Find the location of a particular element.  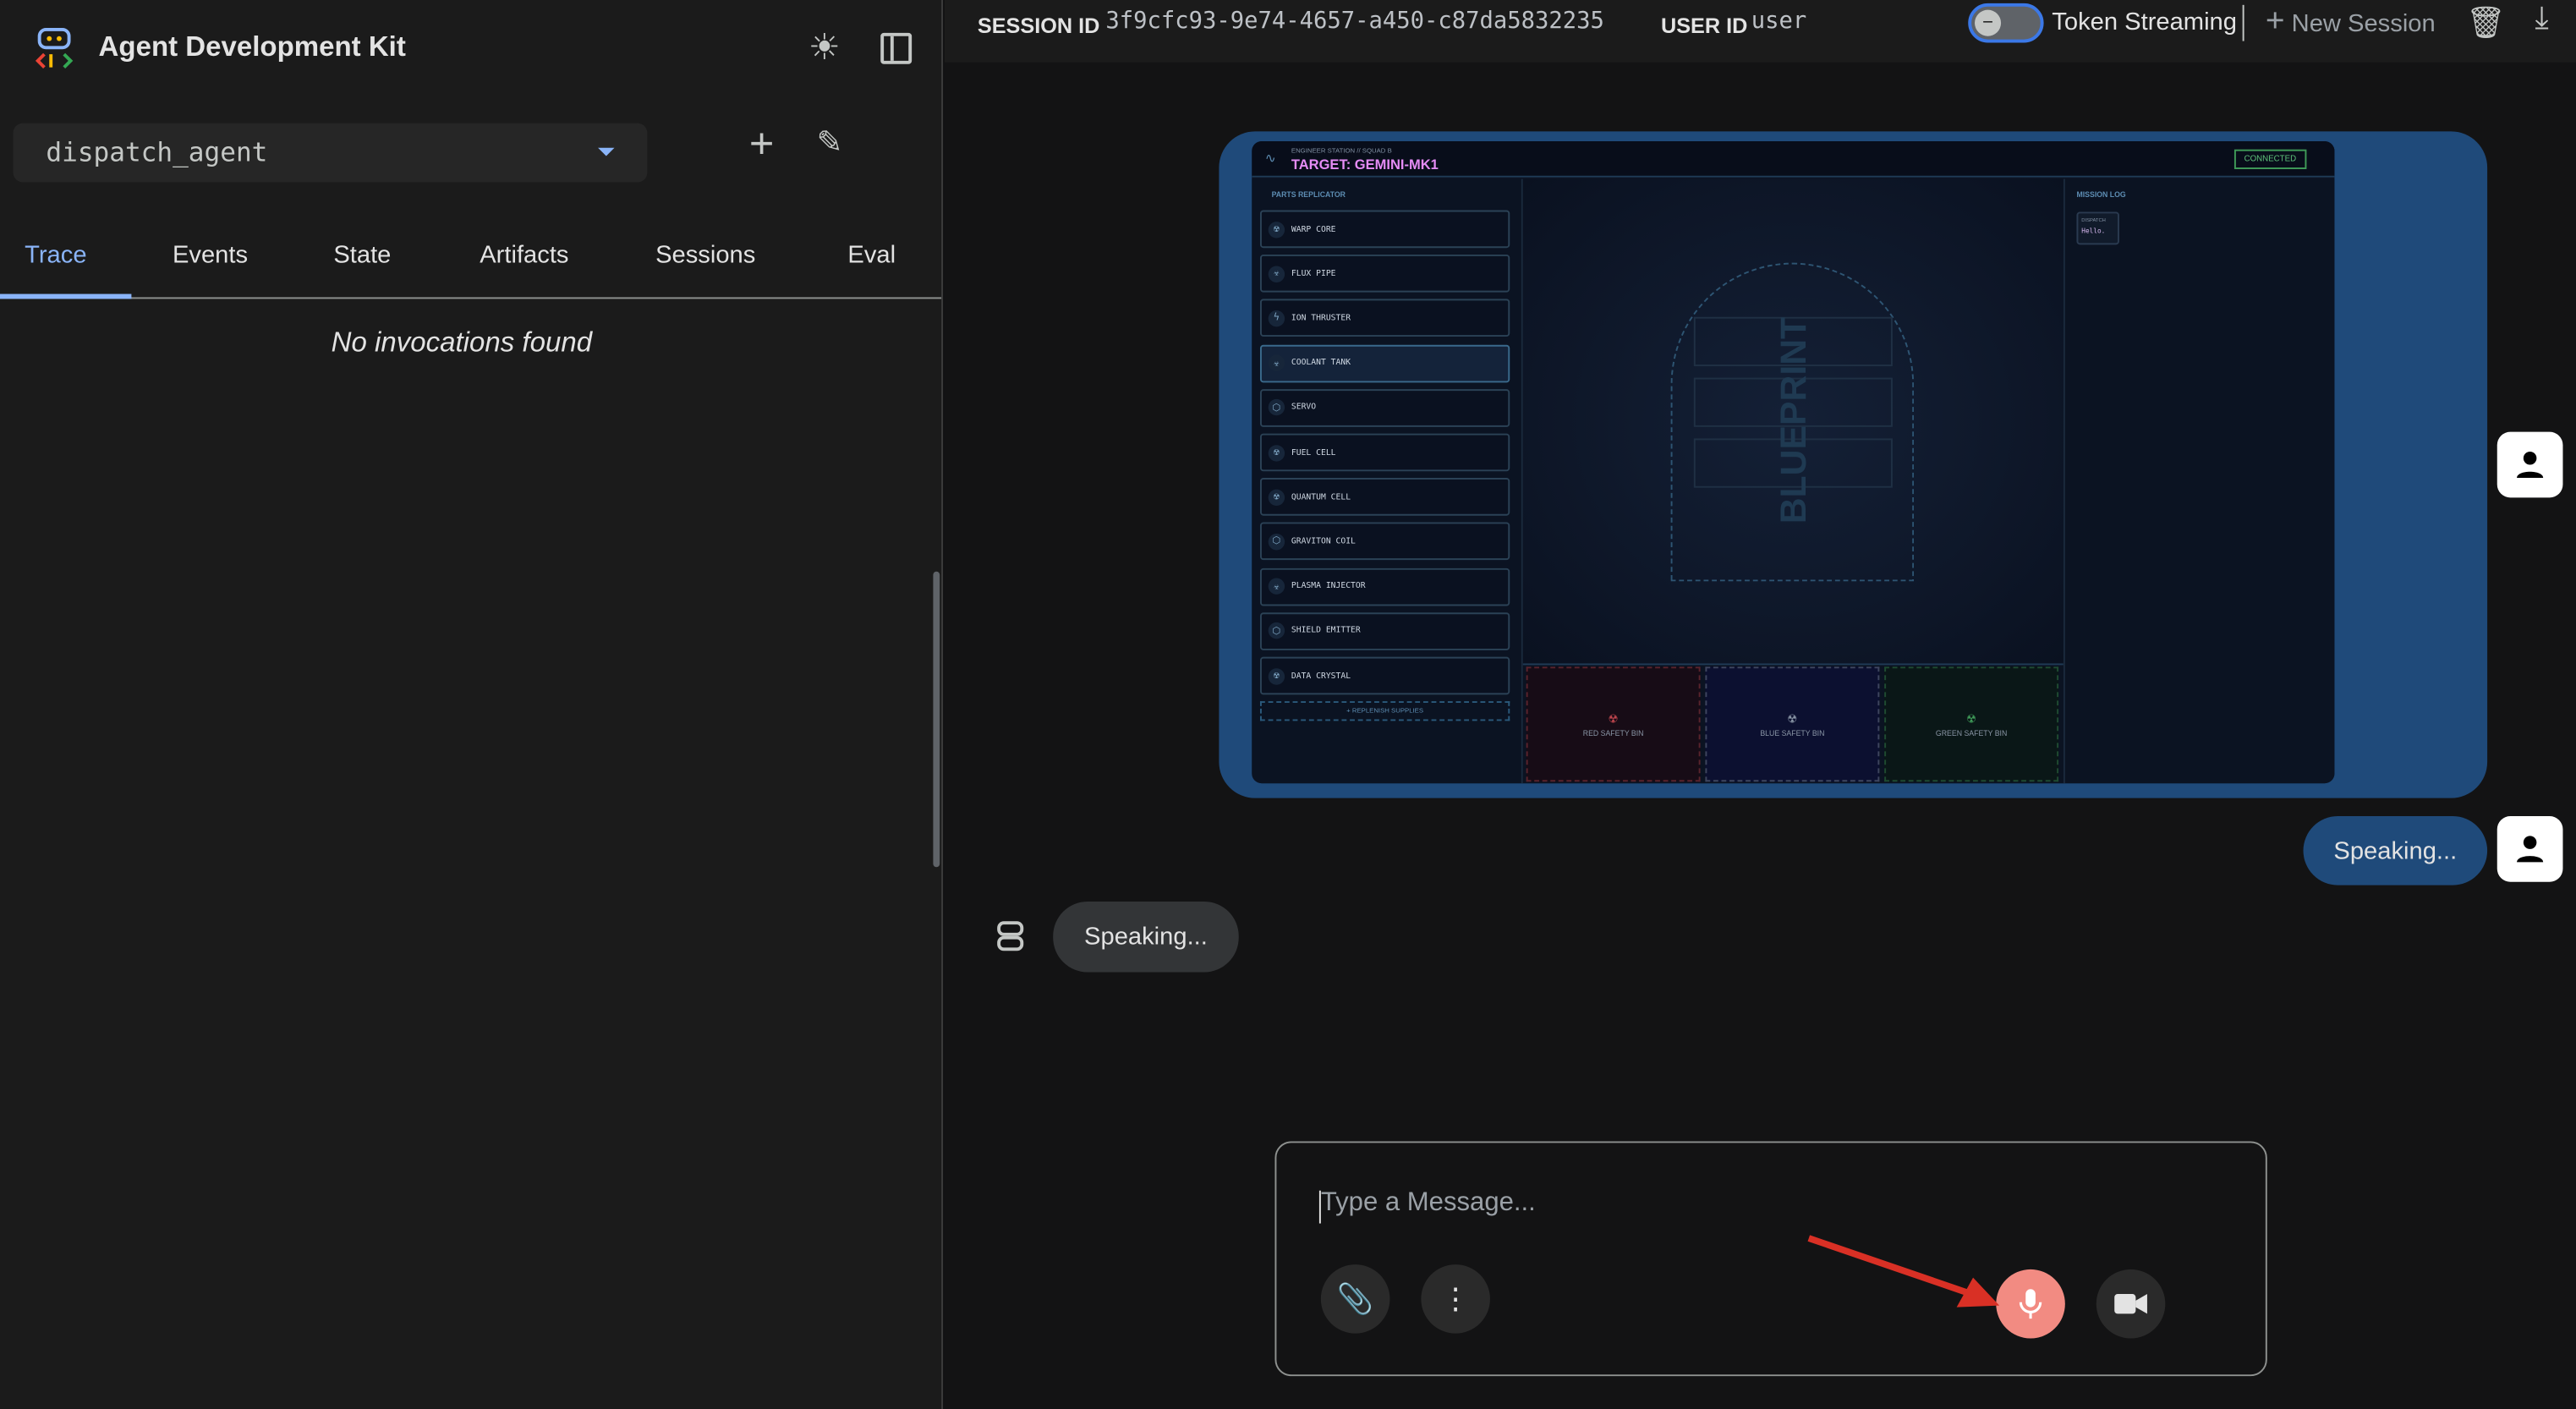

add-agent-button: + is located at coordinates (761, 143).